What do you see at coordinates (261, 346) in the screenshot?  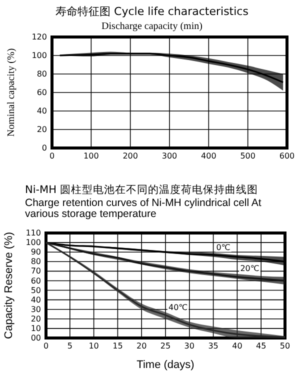 I see `x-tick-label: 45` at bounding box center [261, 346].